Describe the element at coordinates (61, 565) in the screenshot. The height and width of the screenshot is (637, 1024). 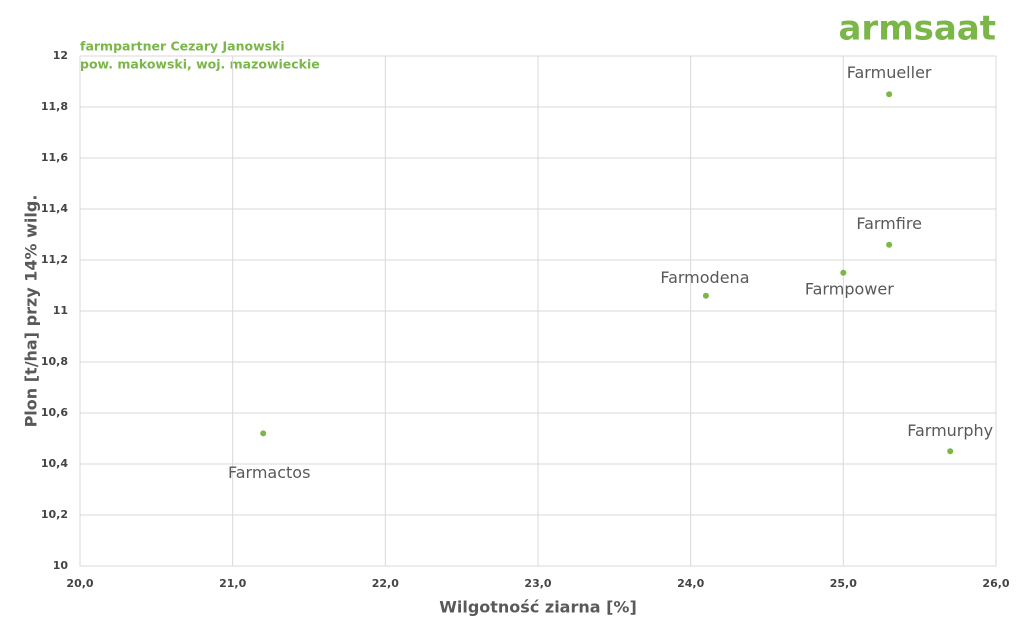
I see `y-tick-label: 10` at that location.